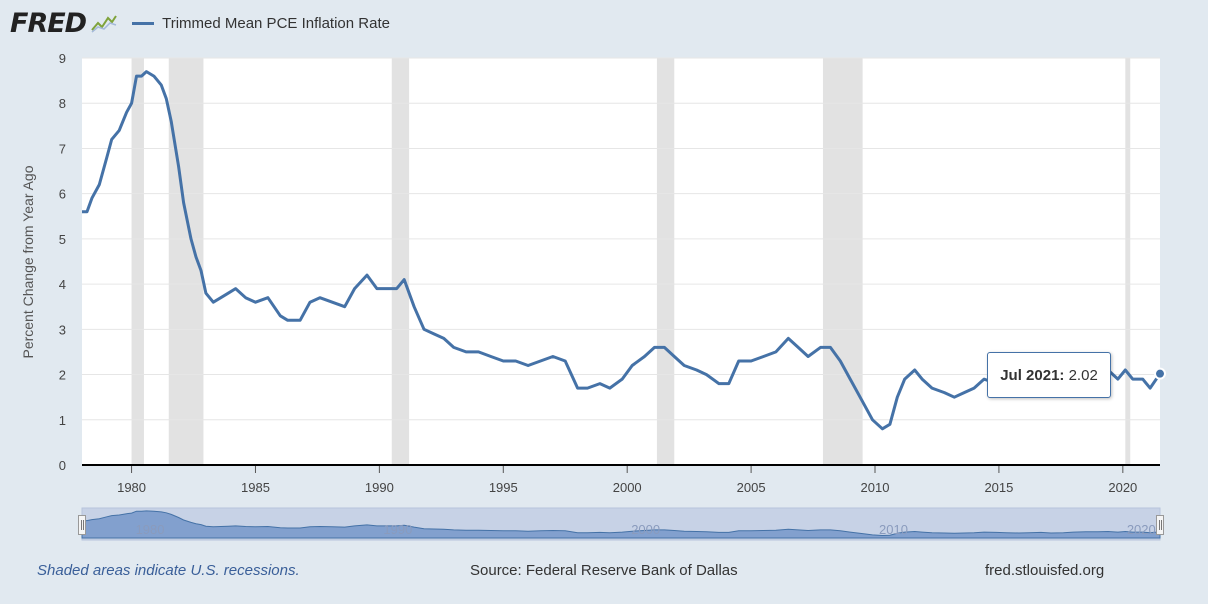 Image resolution: width=1208 pixels, height=604 pixels. What do you see at coordinates (62, 148) in the screenshot?
I see `y-tick-label: 7` at bounding box center [62, 148].